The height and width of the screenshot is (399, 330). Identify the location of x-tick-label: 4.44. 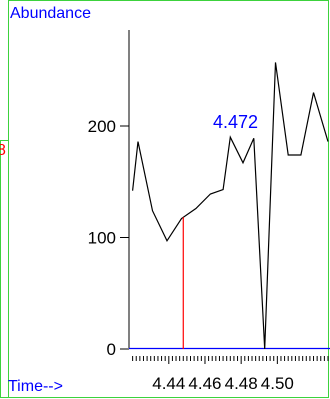
(168, 383).